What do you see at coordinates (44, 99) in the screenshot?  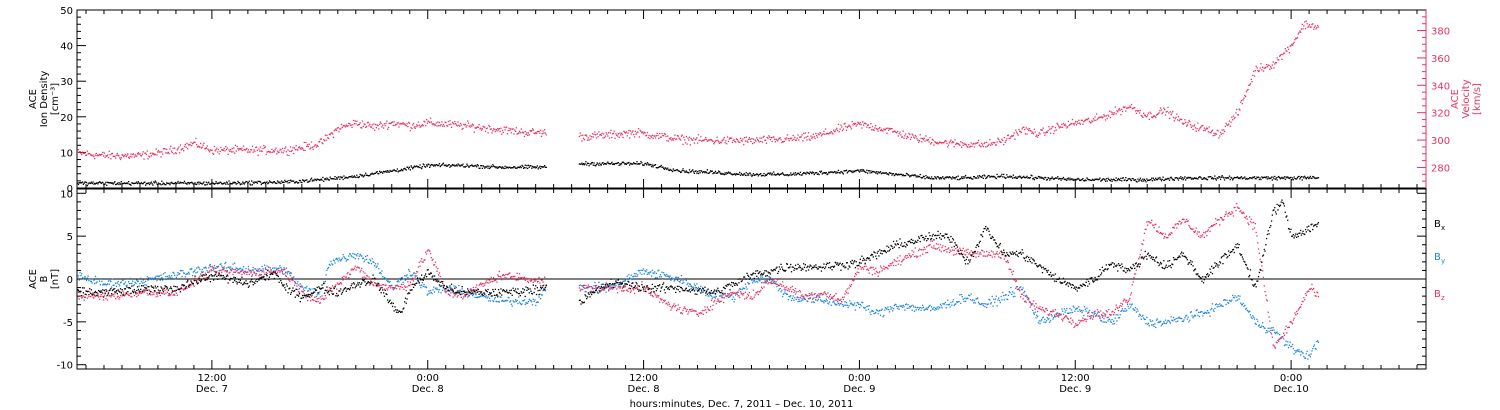 I see `top-left-y-label: ACE Ion Density [cm⁻³]` at bounding box center [44, 99].